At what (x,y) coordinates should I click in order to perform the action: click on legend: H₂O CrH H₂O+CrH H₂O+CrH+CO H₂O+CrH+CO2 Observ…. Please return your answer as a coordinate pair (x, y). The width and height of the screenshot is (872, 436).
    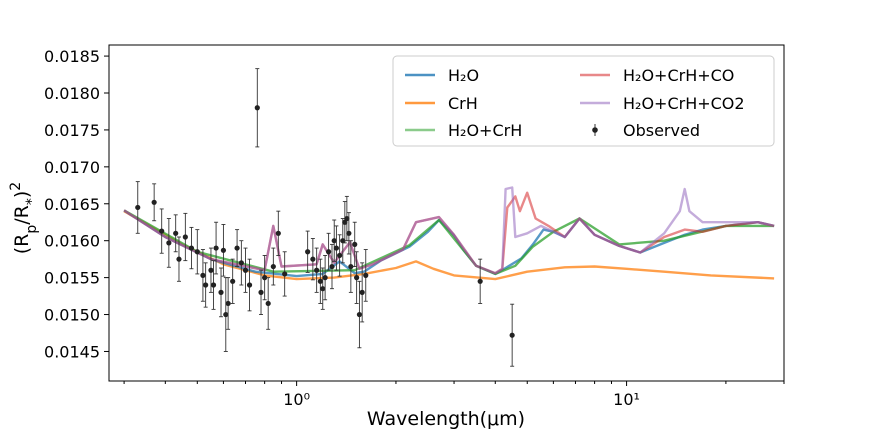
    Looking at the image, I should click on (583, 101).